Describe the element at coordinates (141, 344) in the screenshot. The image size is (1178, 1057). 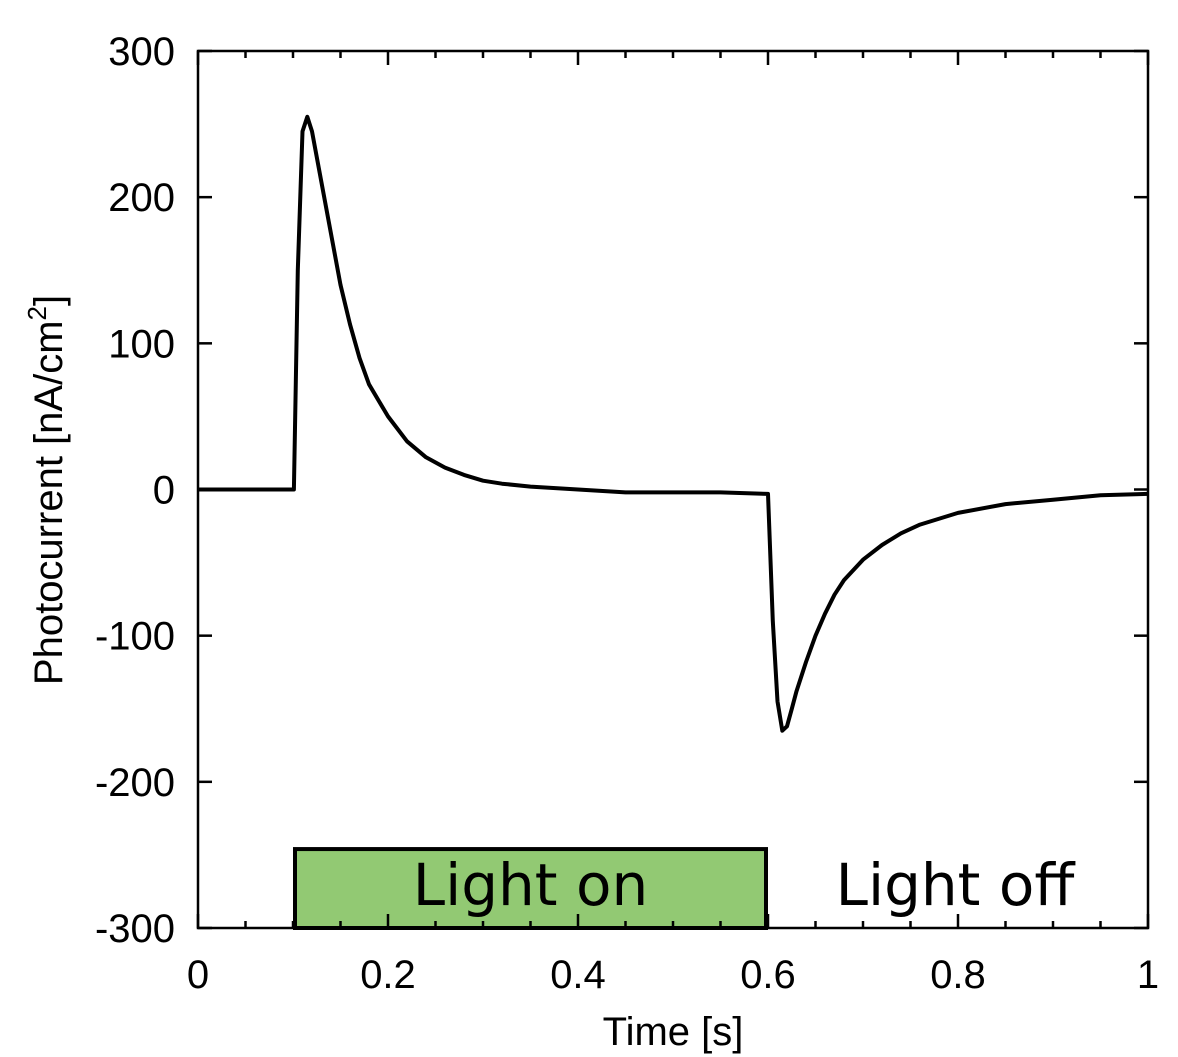
I see `y-tick-label: 100` at that location.